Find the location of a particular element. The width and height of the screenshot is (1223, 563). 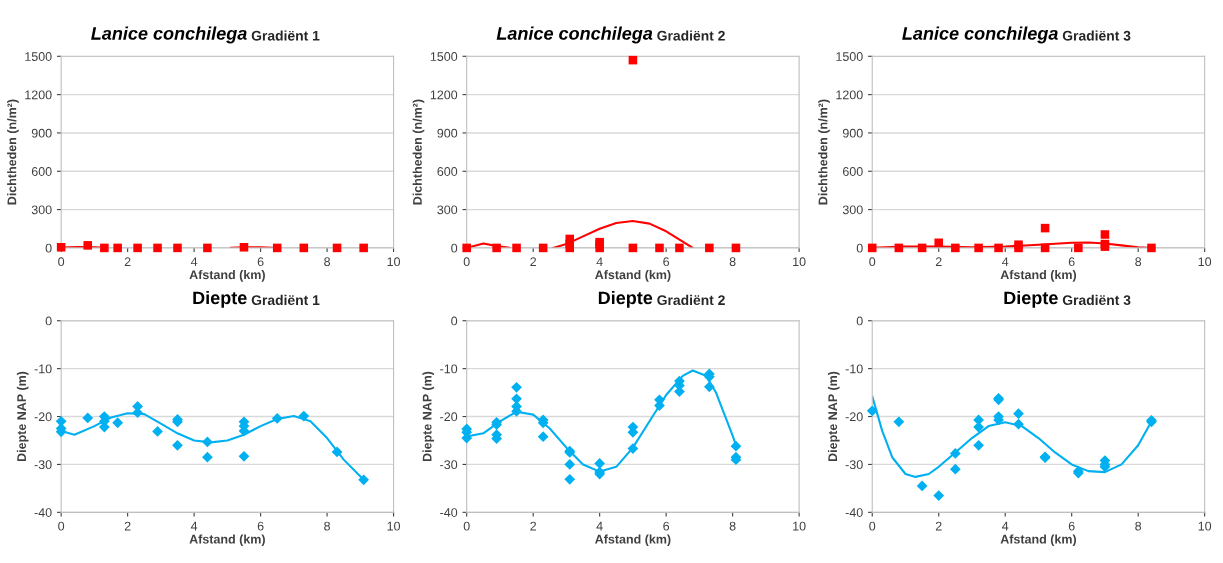

y-tick-label: -40 is located at coordinates (449, 512).